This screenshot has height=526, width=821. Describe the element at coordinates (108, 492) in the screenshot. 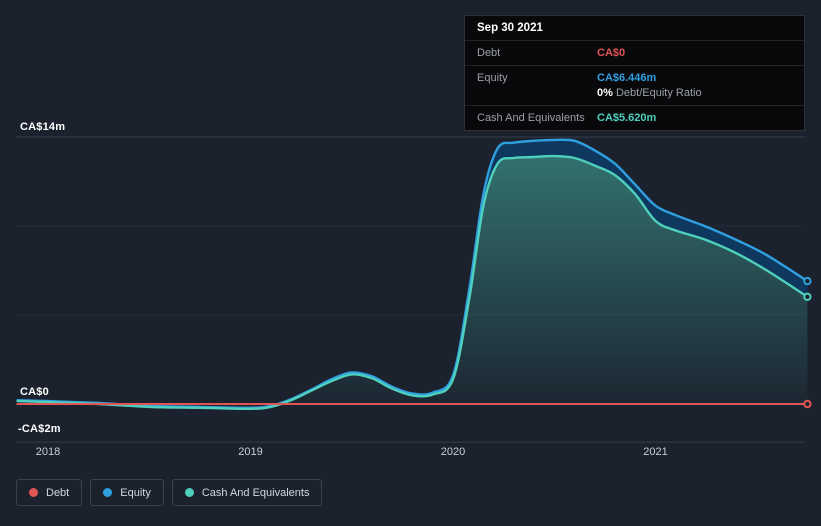

I see `equity-series-dot-icon` at that location.